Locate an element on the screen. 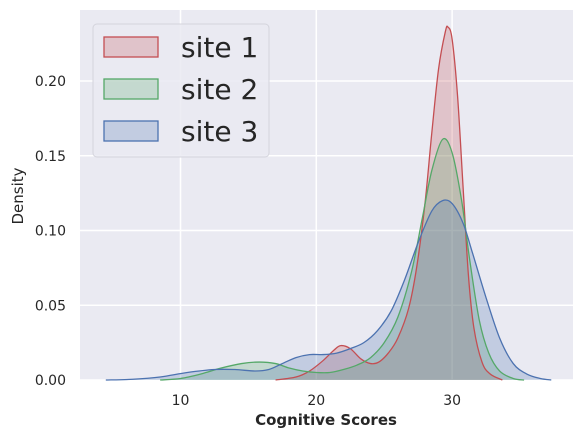 Image resolution: width=583 pixels, height=438 pixels. legend-label-site-2: site 2 is located at coordinates (219, 89).